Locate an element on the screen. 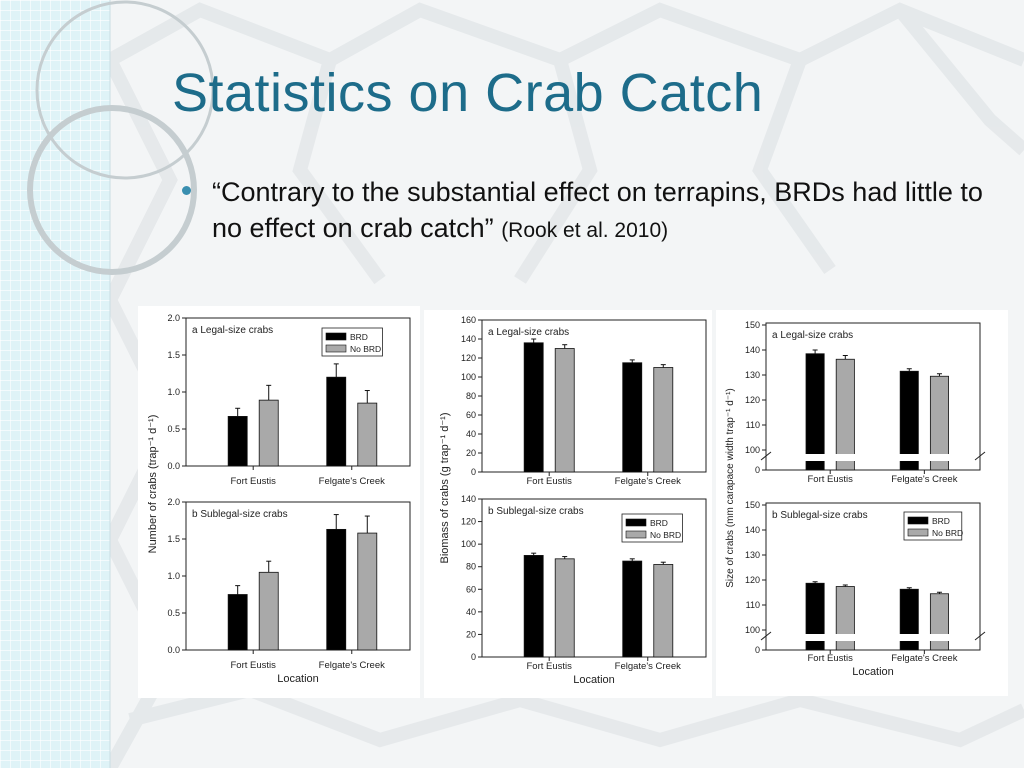 Image resolution: width=1024 pixels, height=768 pixels. y-axis-label: Number of crabs (trap⁻¹ d⁻¹) is located at coordinates (153, 484).